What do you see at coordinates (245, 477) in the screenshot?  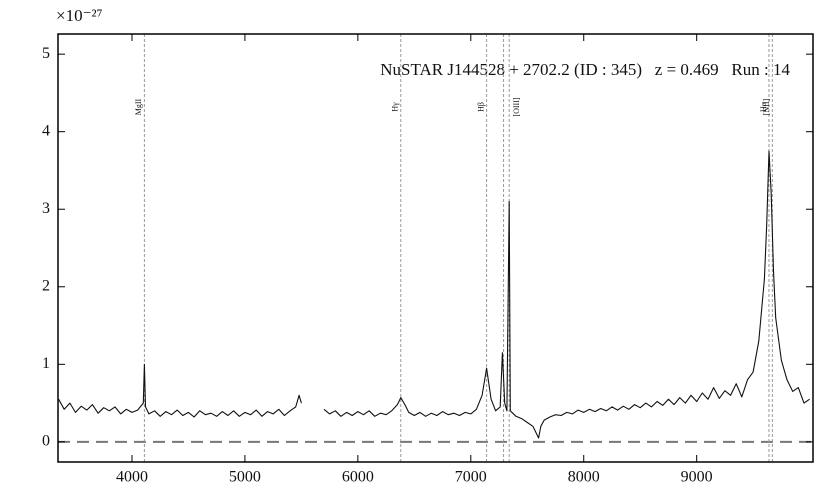 I see `x-tick-label: 5000` at bounding box center [245, 477].